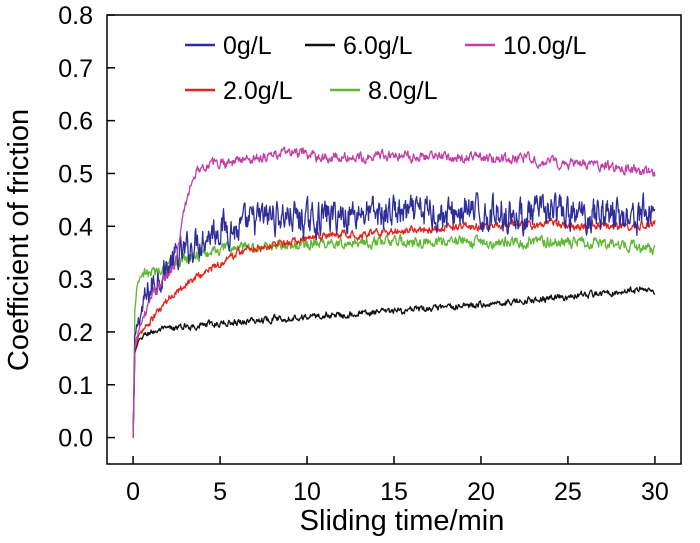 Image resolution: width=700 pixels, height=543 pixels. Describe the element at coordinates (75, 174) in the screenshot. I see `y-tick-label: 0.5` at that location.